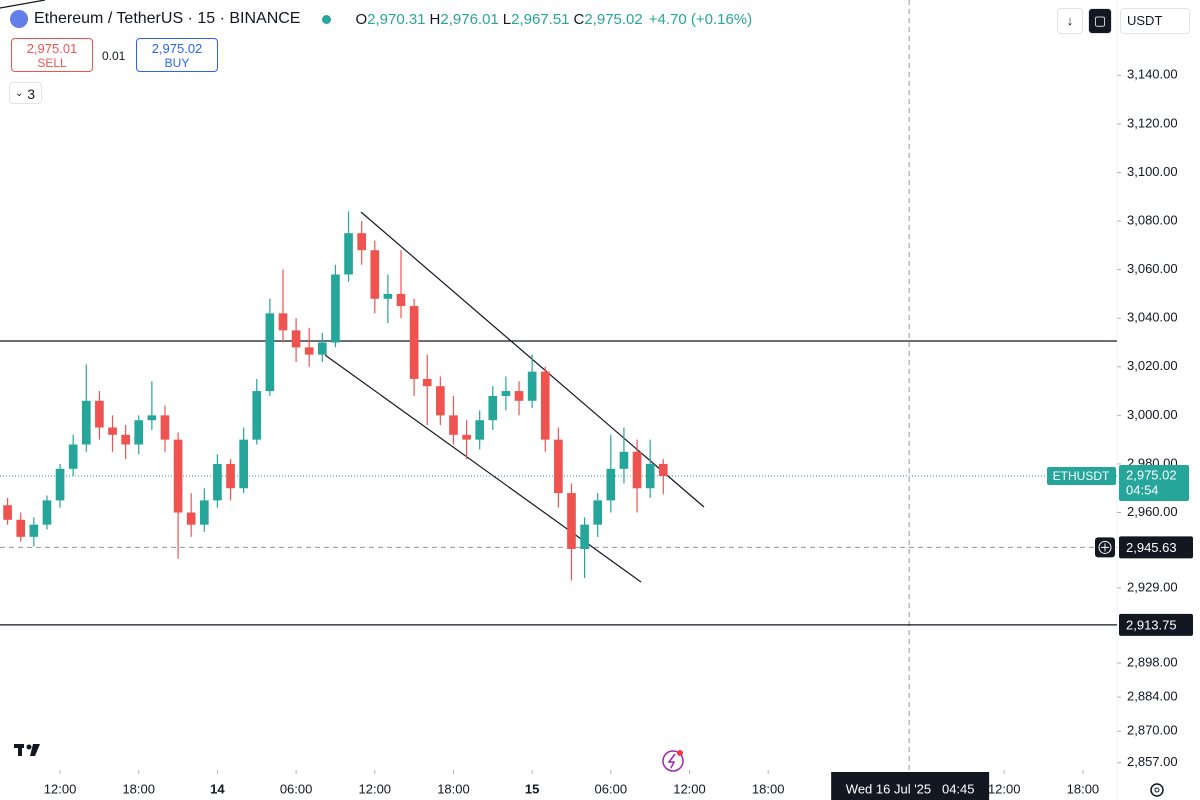  What do you see at coordinates (1152, 730) in the screenshot?
I see `y-tick-label: 2,870.00` at bounding box center [1152, 730].